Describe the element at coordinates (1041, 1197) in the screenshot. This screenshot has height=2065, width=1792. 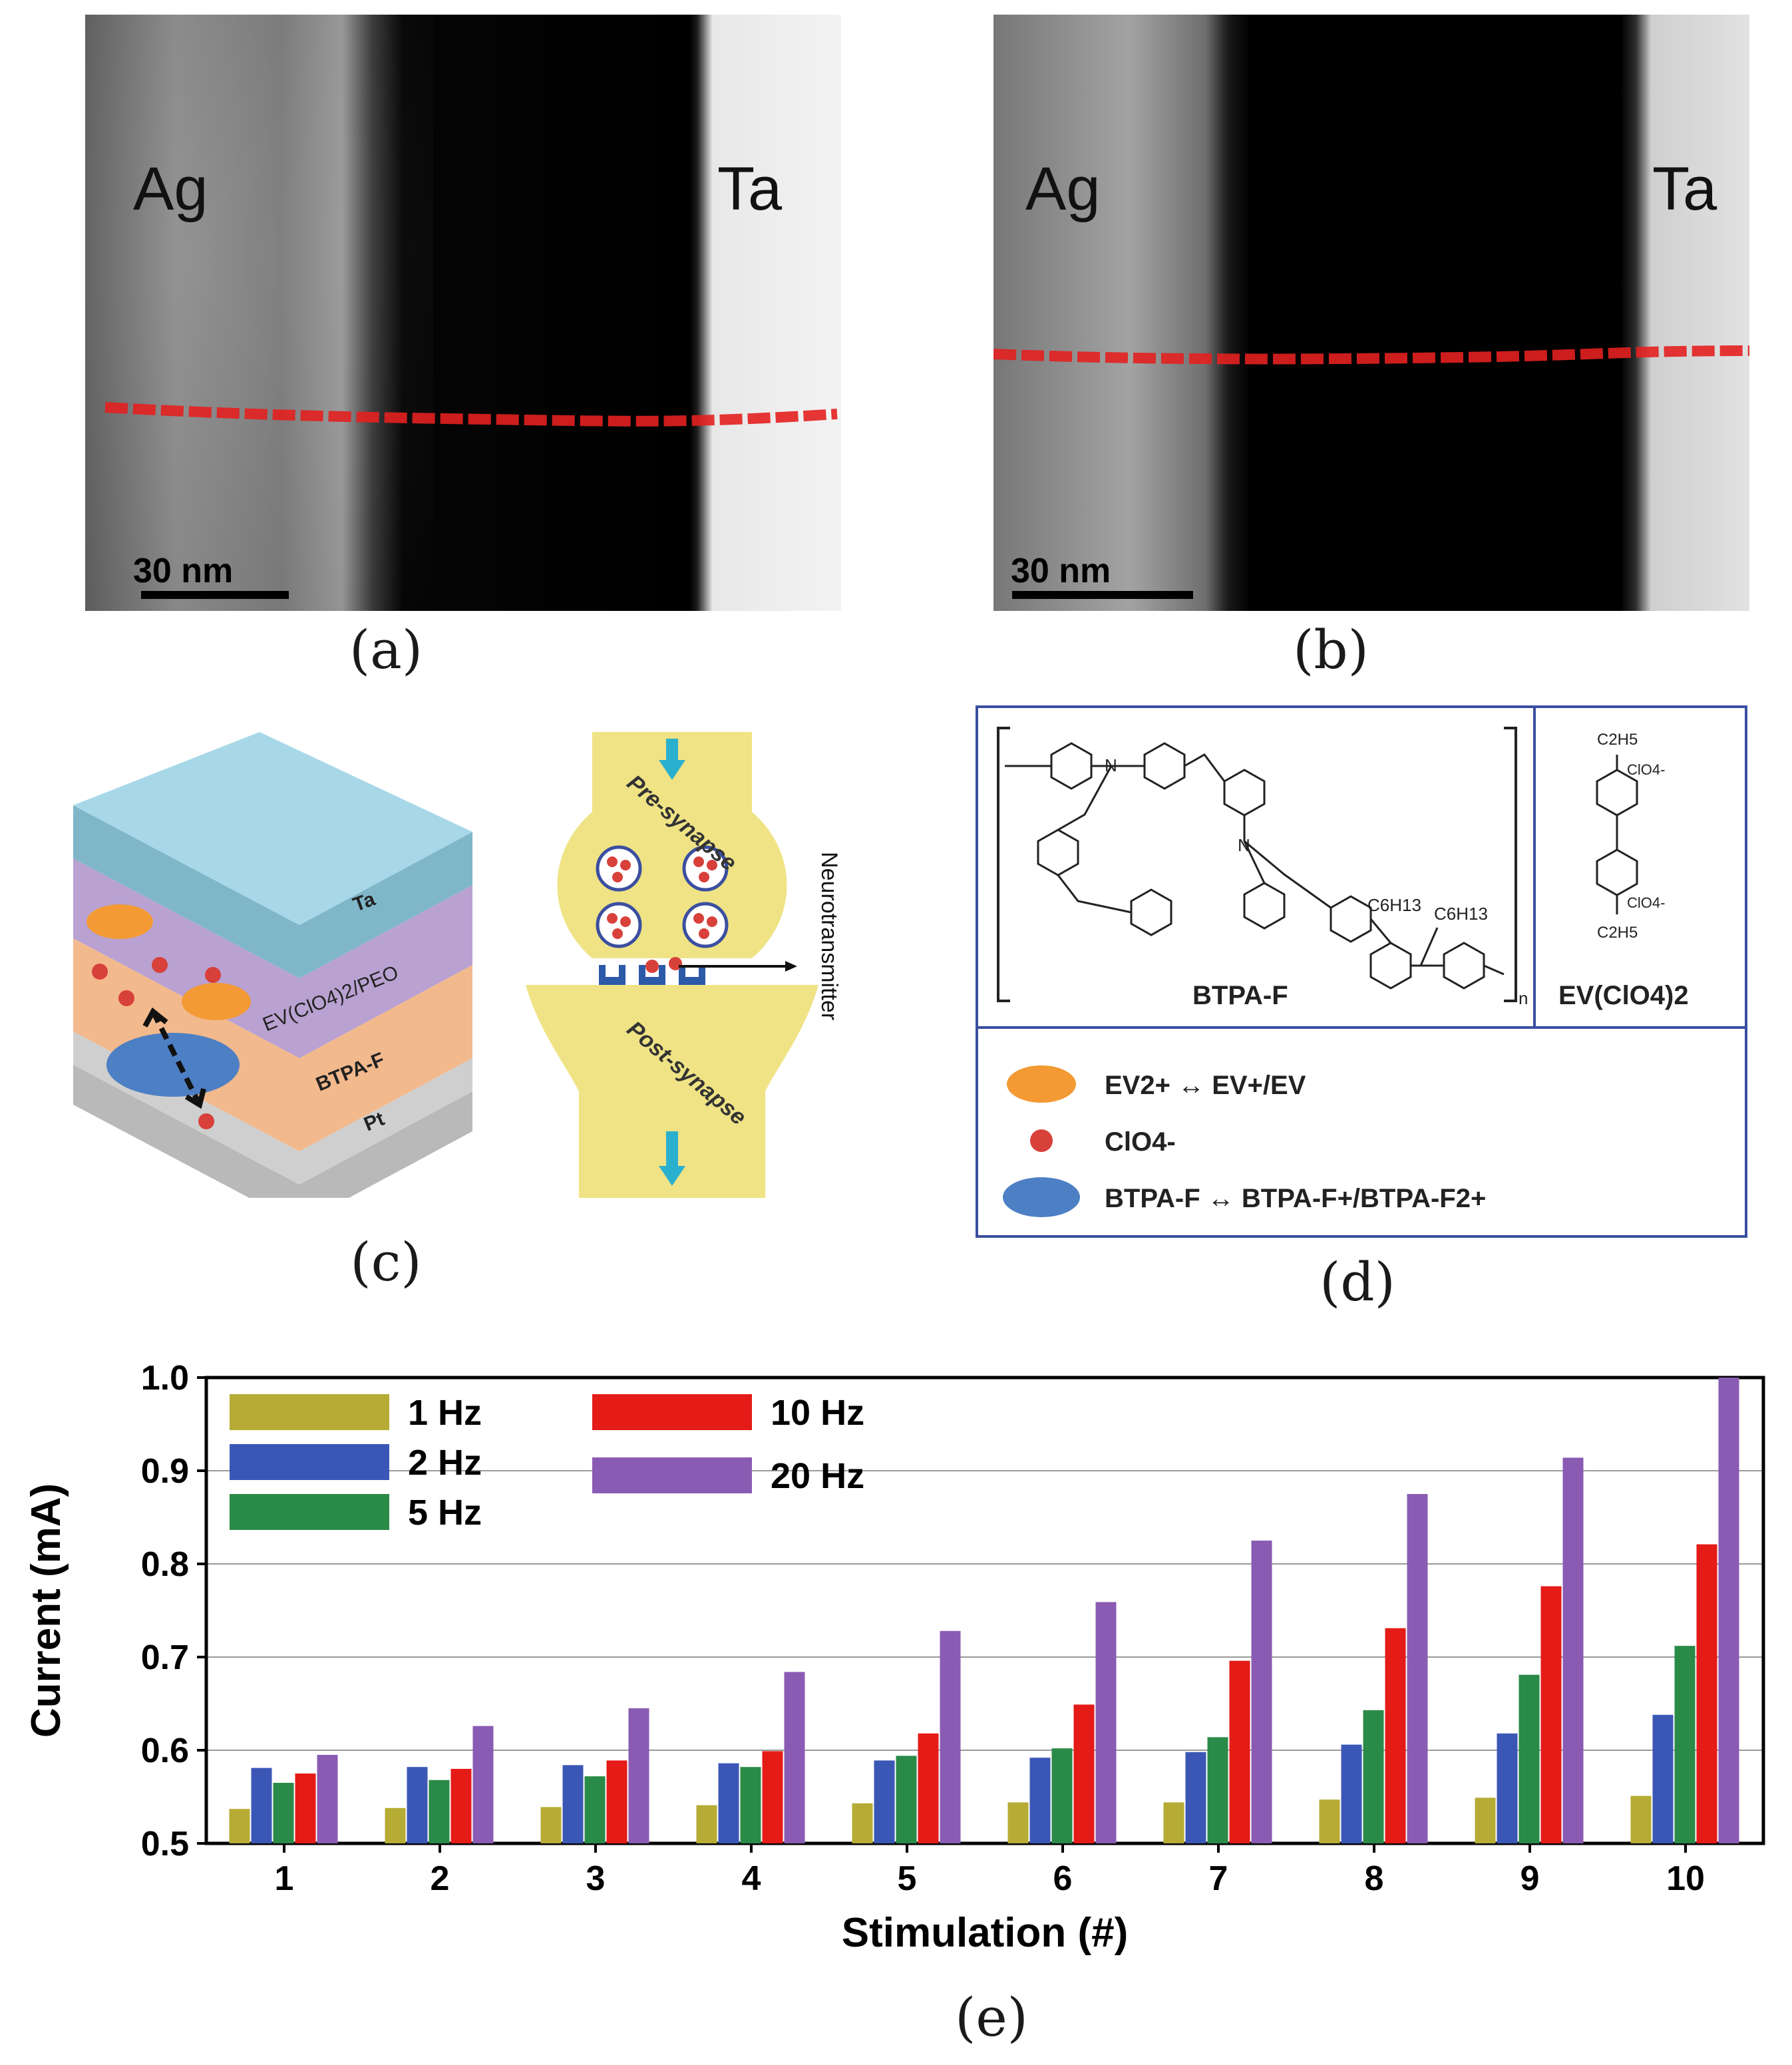
I see `blue-cloud-icon` at that location.